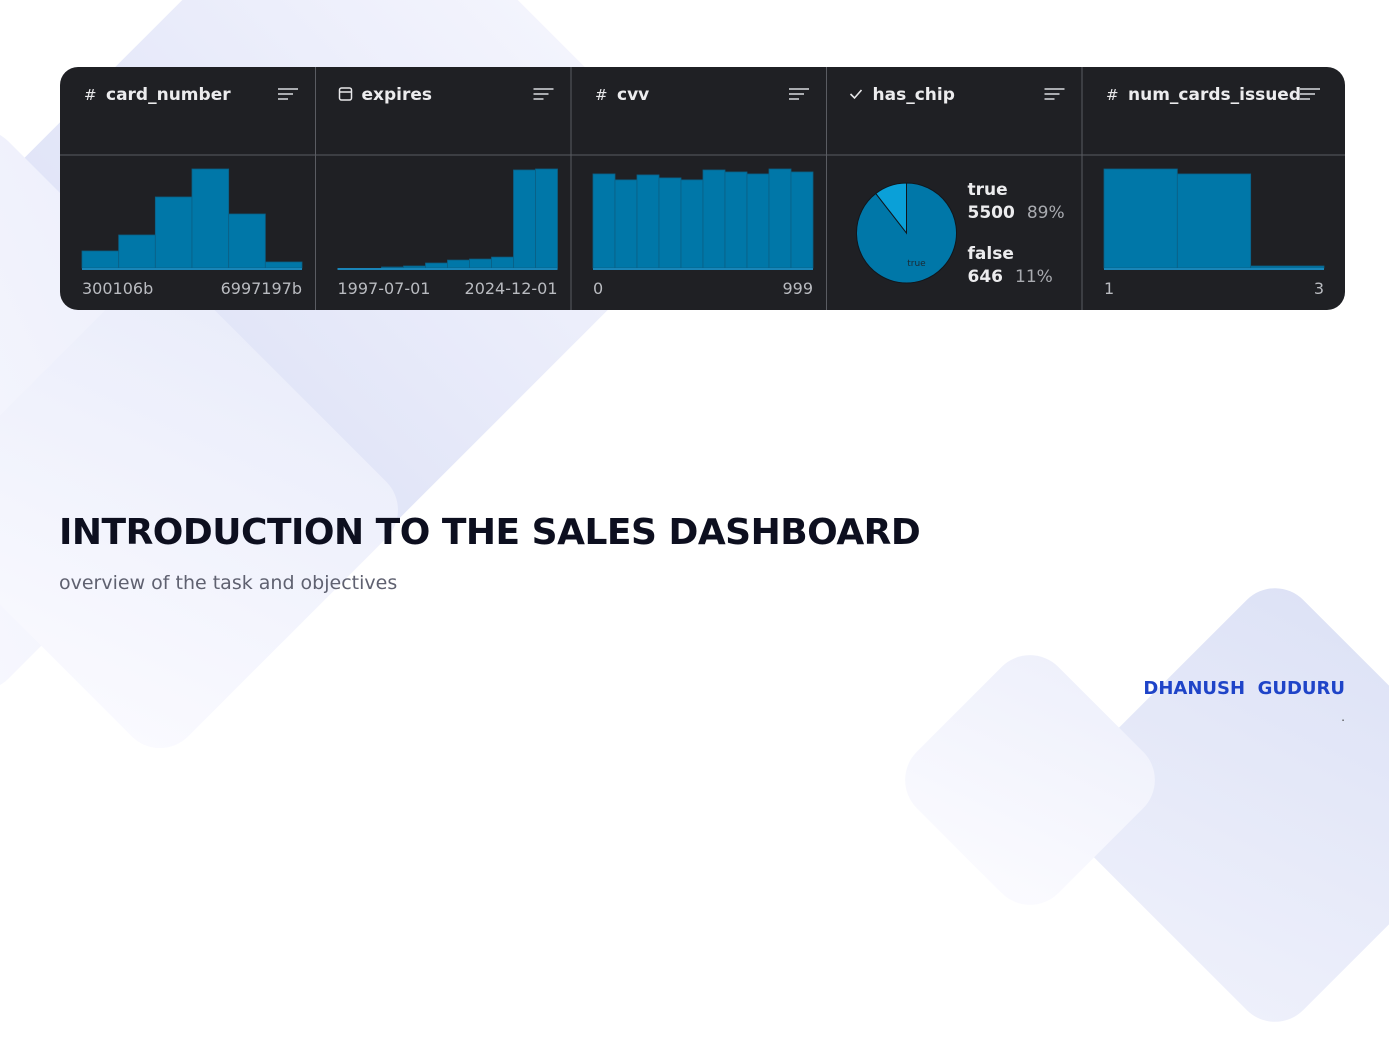 The width and height of the screenshot is (1389, 1038). Describe the element at coordinates (511, 288) in the screenshot. I see `range-max-label: 2024-12-01` at that location.